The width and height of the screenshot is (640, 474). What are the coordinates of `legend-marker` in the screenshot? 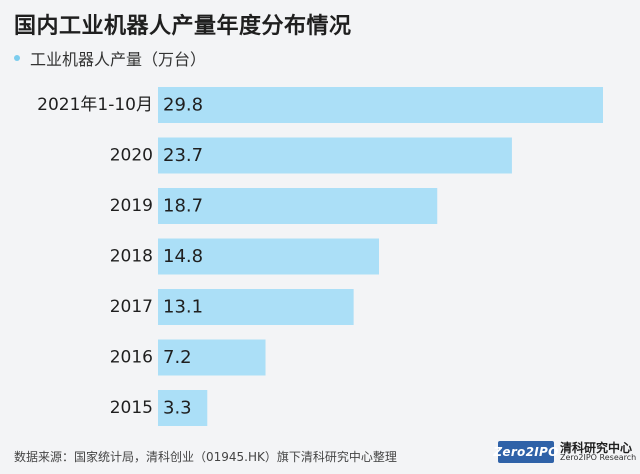 It's located at (17, 58).